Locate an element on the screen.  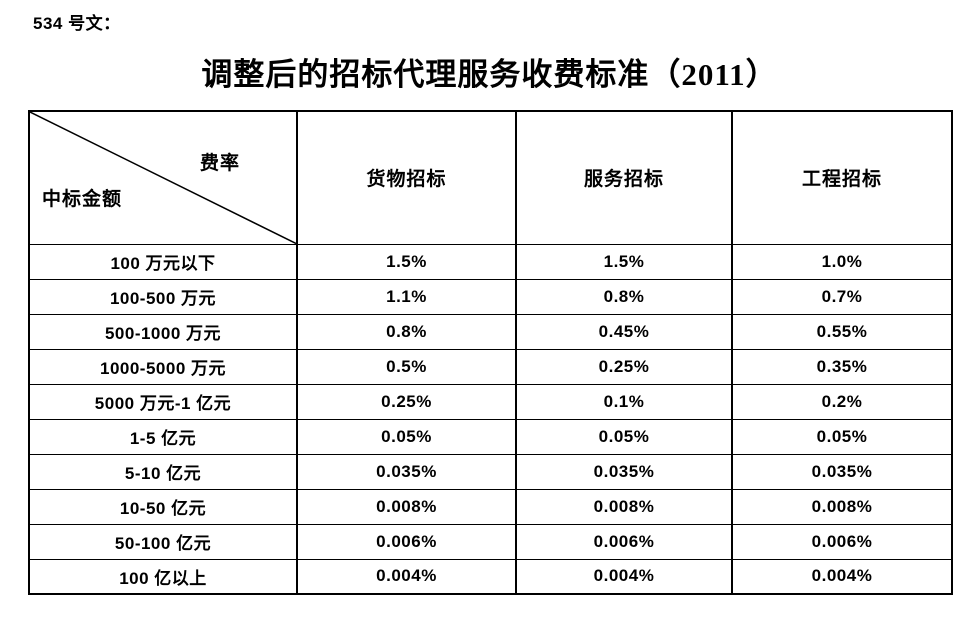
doc-number-note: 534 号文： is located at coordinates (77, 23).